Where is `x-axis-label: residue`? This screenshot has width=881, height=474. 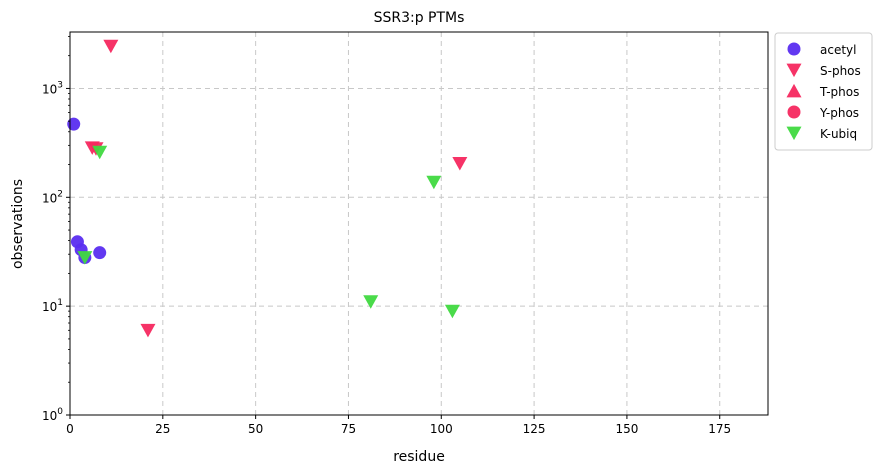 x-axis-label: residue is located at coordinates (419, 457).